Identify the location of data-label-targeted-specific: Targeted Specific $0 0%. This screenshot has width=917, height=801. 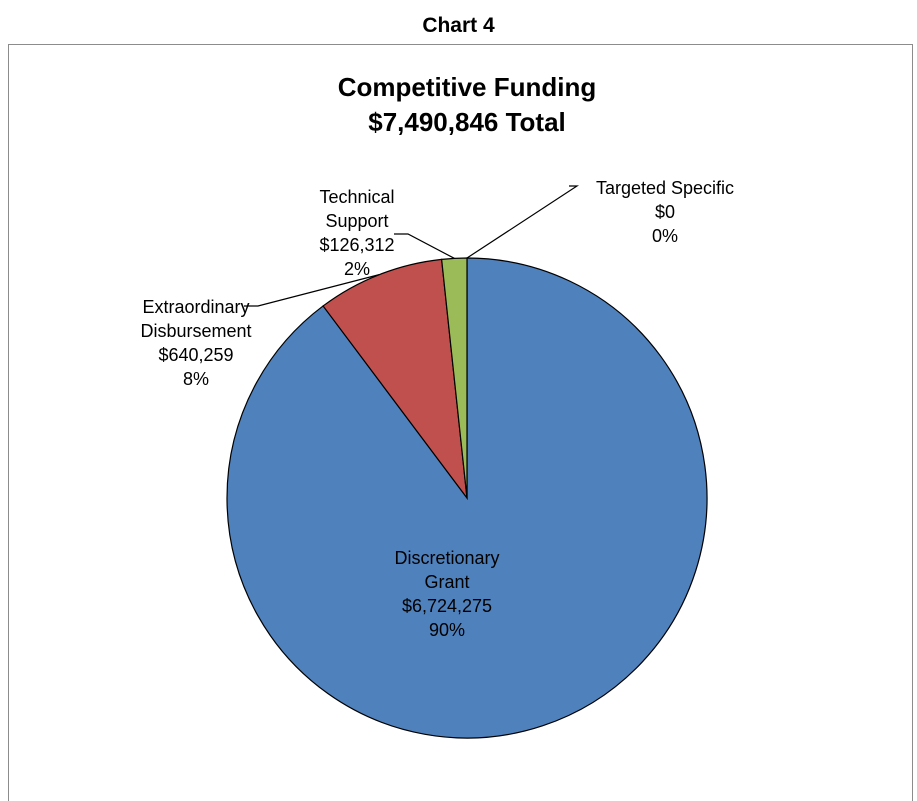
(665, 212).